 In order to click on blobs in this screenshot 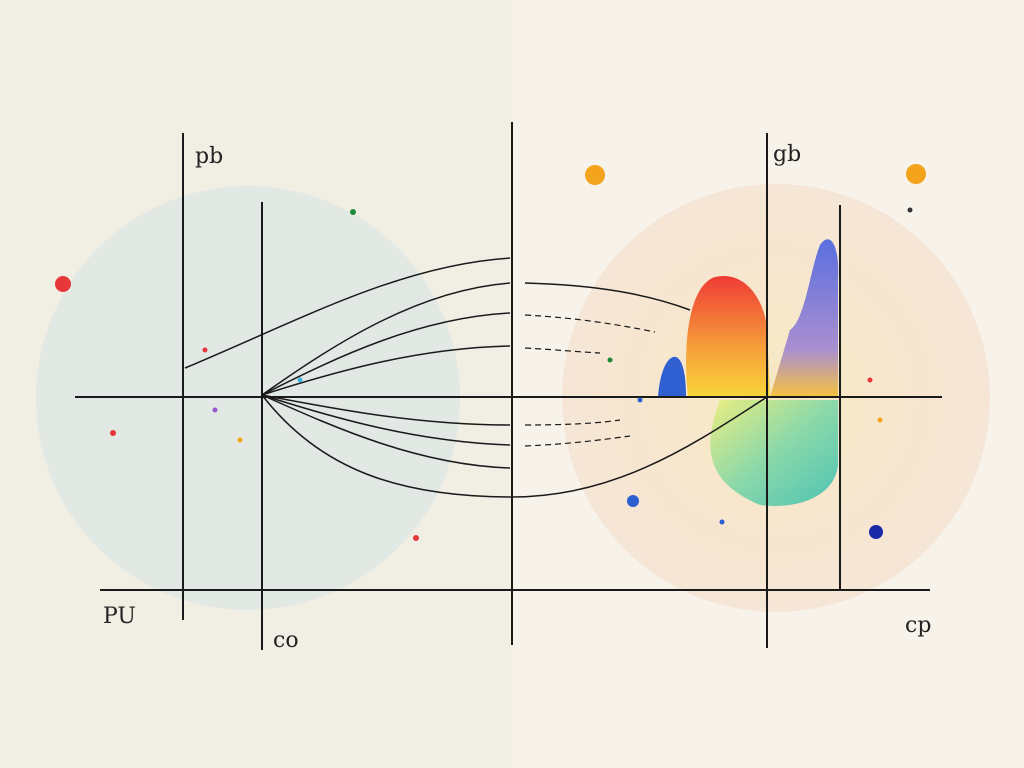, I will do `click(748, 372)`.